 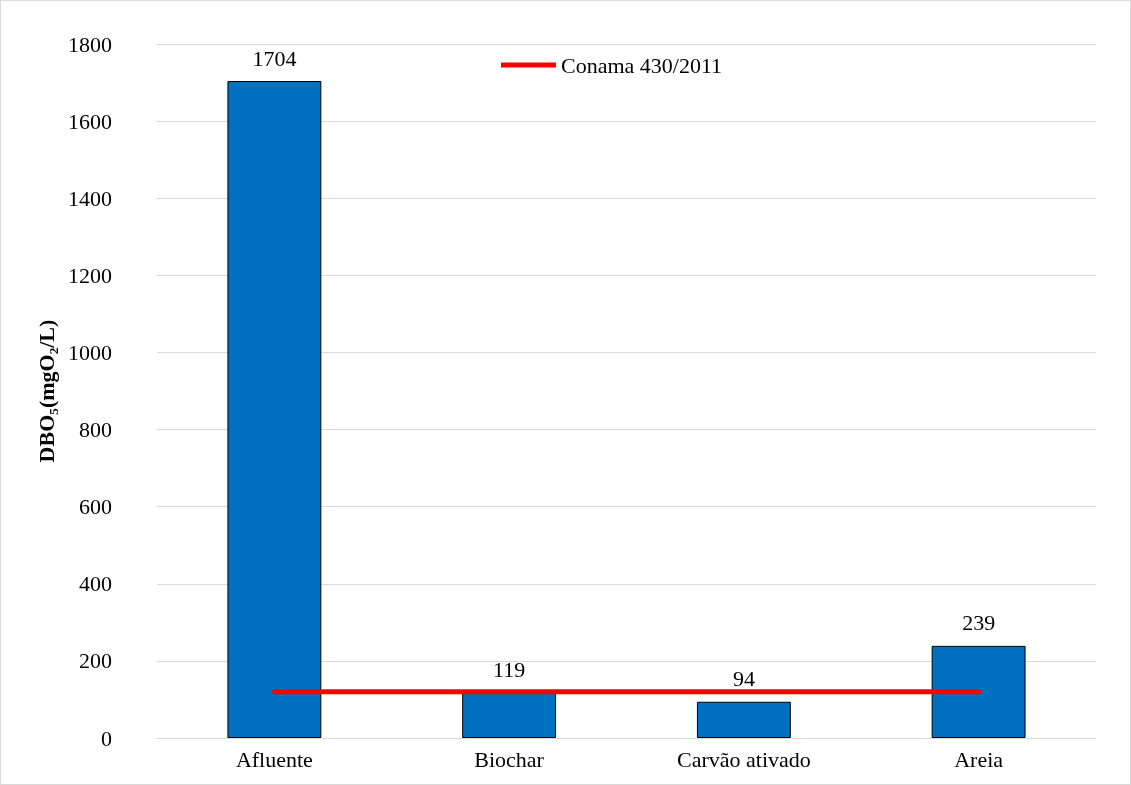 What do you see at coordinates (743, 679) in the screenshot?
I see `data-label: 94` at bounding box center [743, 679].